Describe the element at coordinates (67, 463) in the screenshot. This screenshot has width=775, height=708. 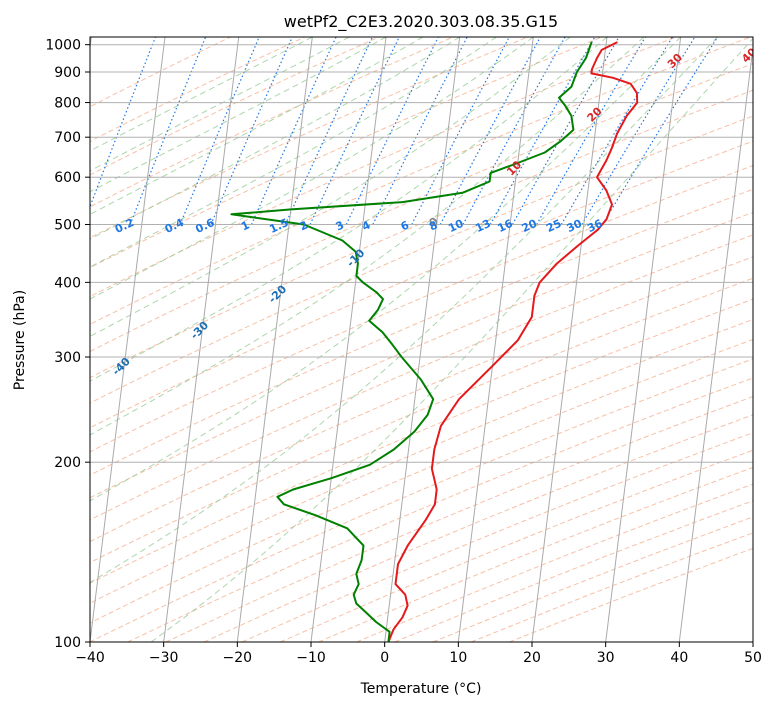
I see `y-tick-label: 200` at that location.